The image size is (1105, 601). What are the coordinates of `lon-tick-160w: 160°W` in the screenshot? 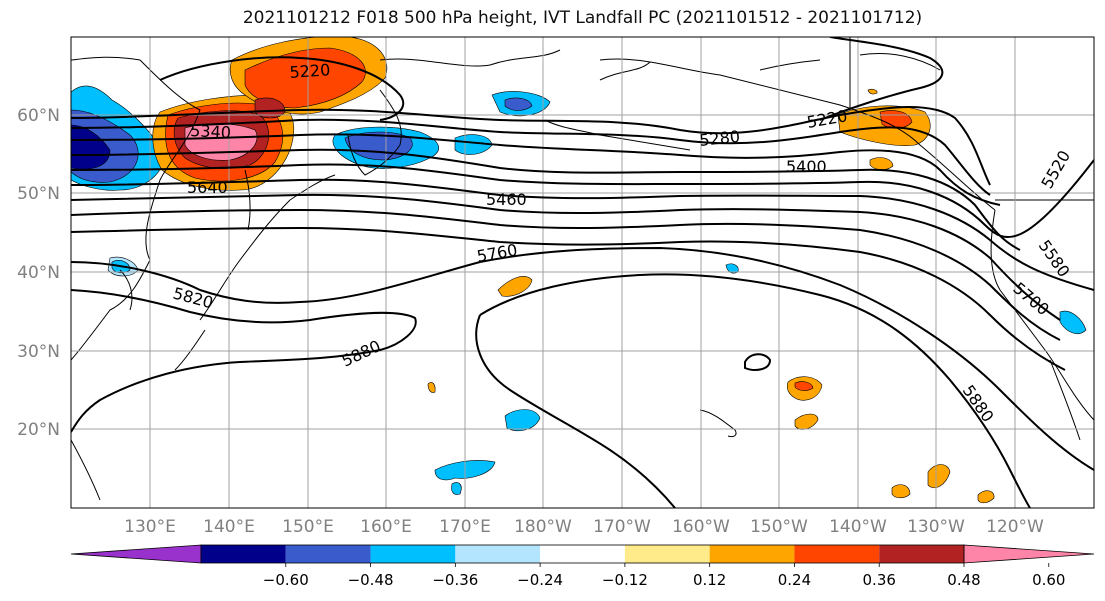 It's located at (701, 527).